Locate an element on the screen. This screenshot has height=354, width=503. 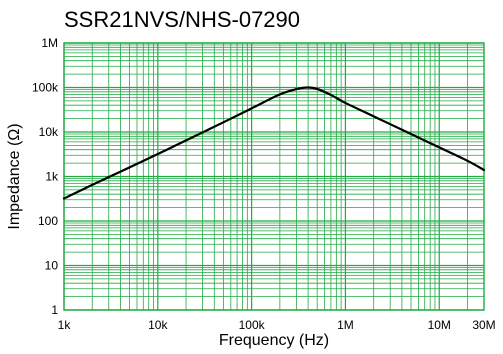
x-tick-label: 10k is located at coordinates (158, 325).